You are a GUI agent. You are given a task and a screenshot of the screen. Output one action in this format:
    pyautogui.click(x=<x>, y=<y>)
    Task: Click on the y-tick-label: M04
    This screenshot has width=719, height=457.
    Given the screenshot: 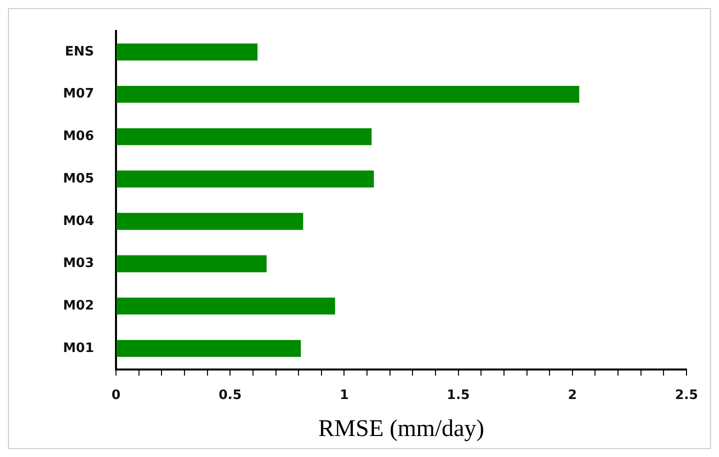 What is the action you would take?
    pyautogui.click(x=78, y=221)
    